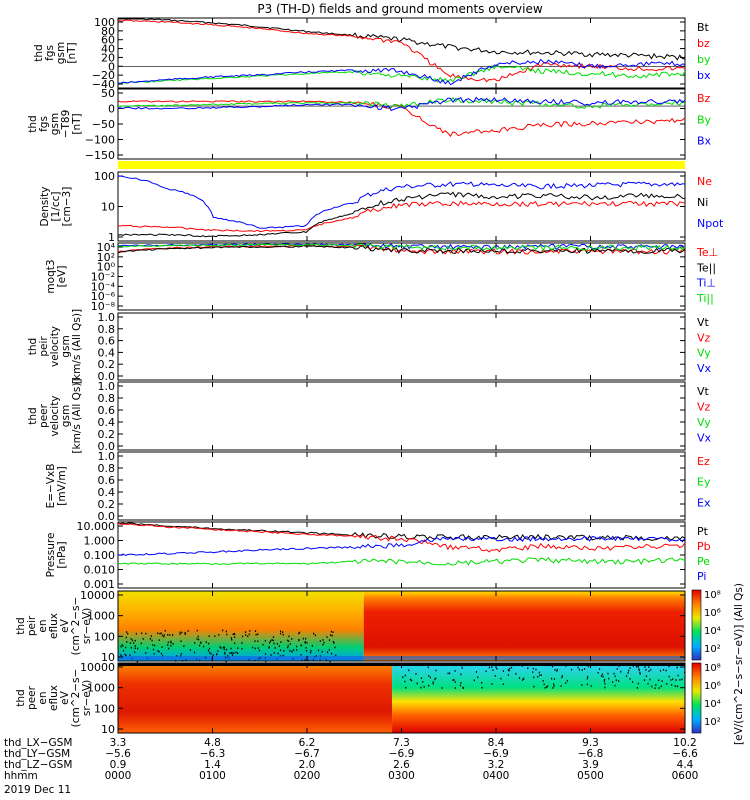 The image size is (750, 800). I want to click on y-axis-label: thd, so click(33, 123).